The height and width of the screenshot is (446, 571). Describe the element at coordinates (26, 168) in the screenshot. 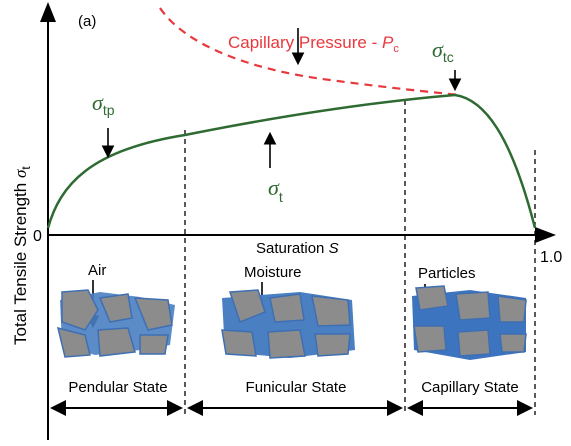

I see `y-subscript: t` at that location.